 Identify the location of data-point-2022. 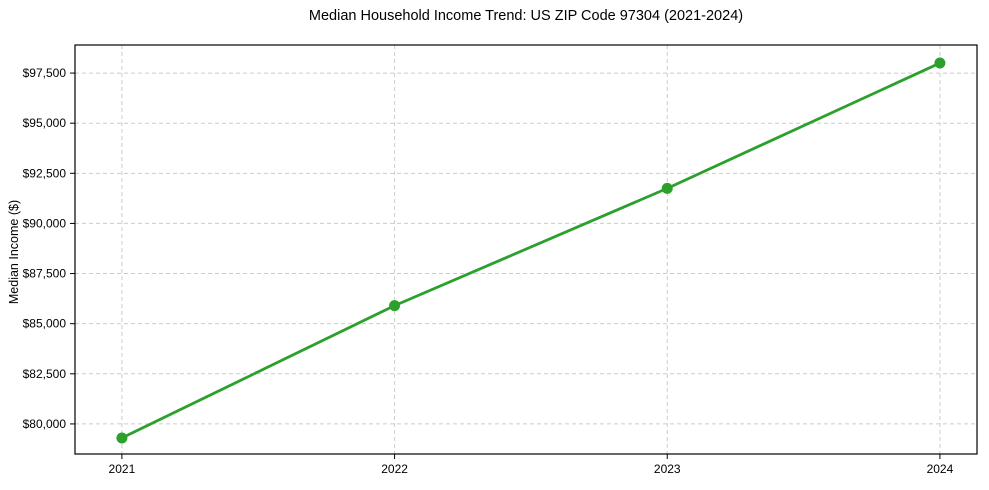
(395, 306).